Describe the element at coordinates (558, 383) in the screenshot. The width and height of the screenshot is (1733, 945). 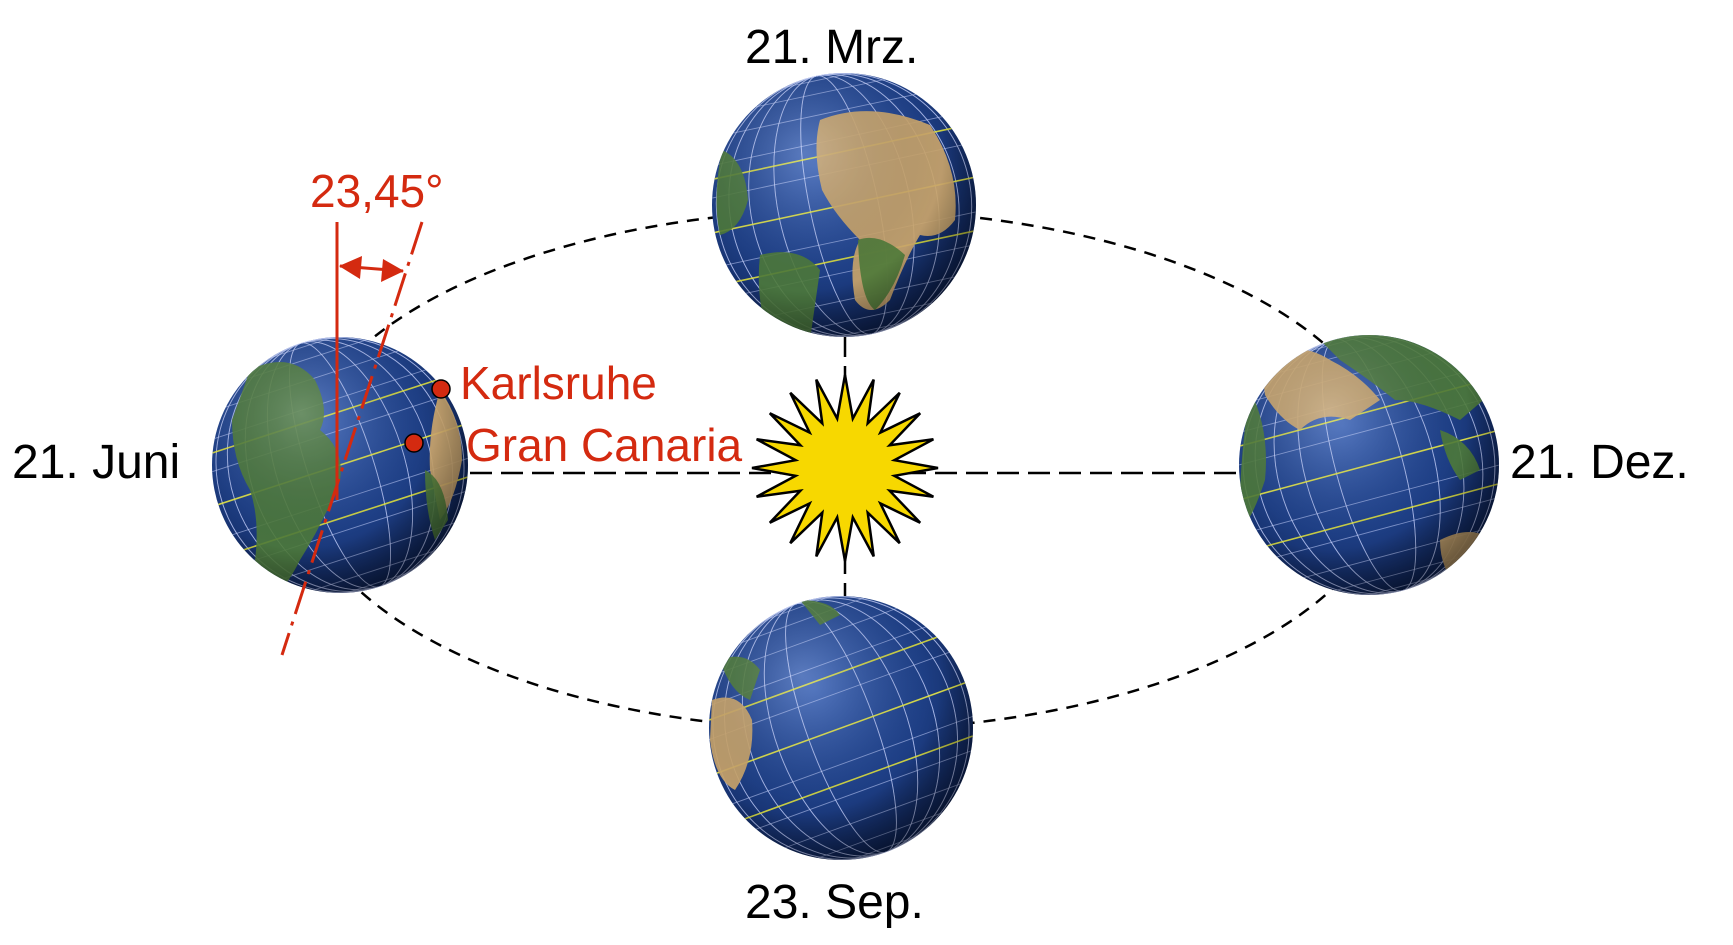
I see `karlsruhe-label: Karlsruhe` at that location.